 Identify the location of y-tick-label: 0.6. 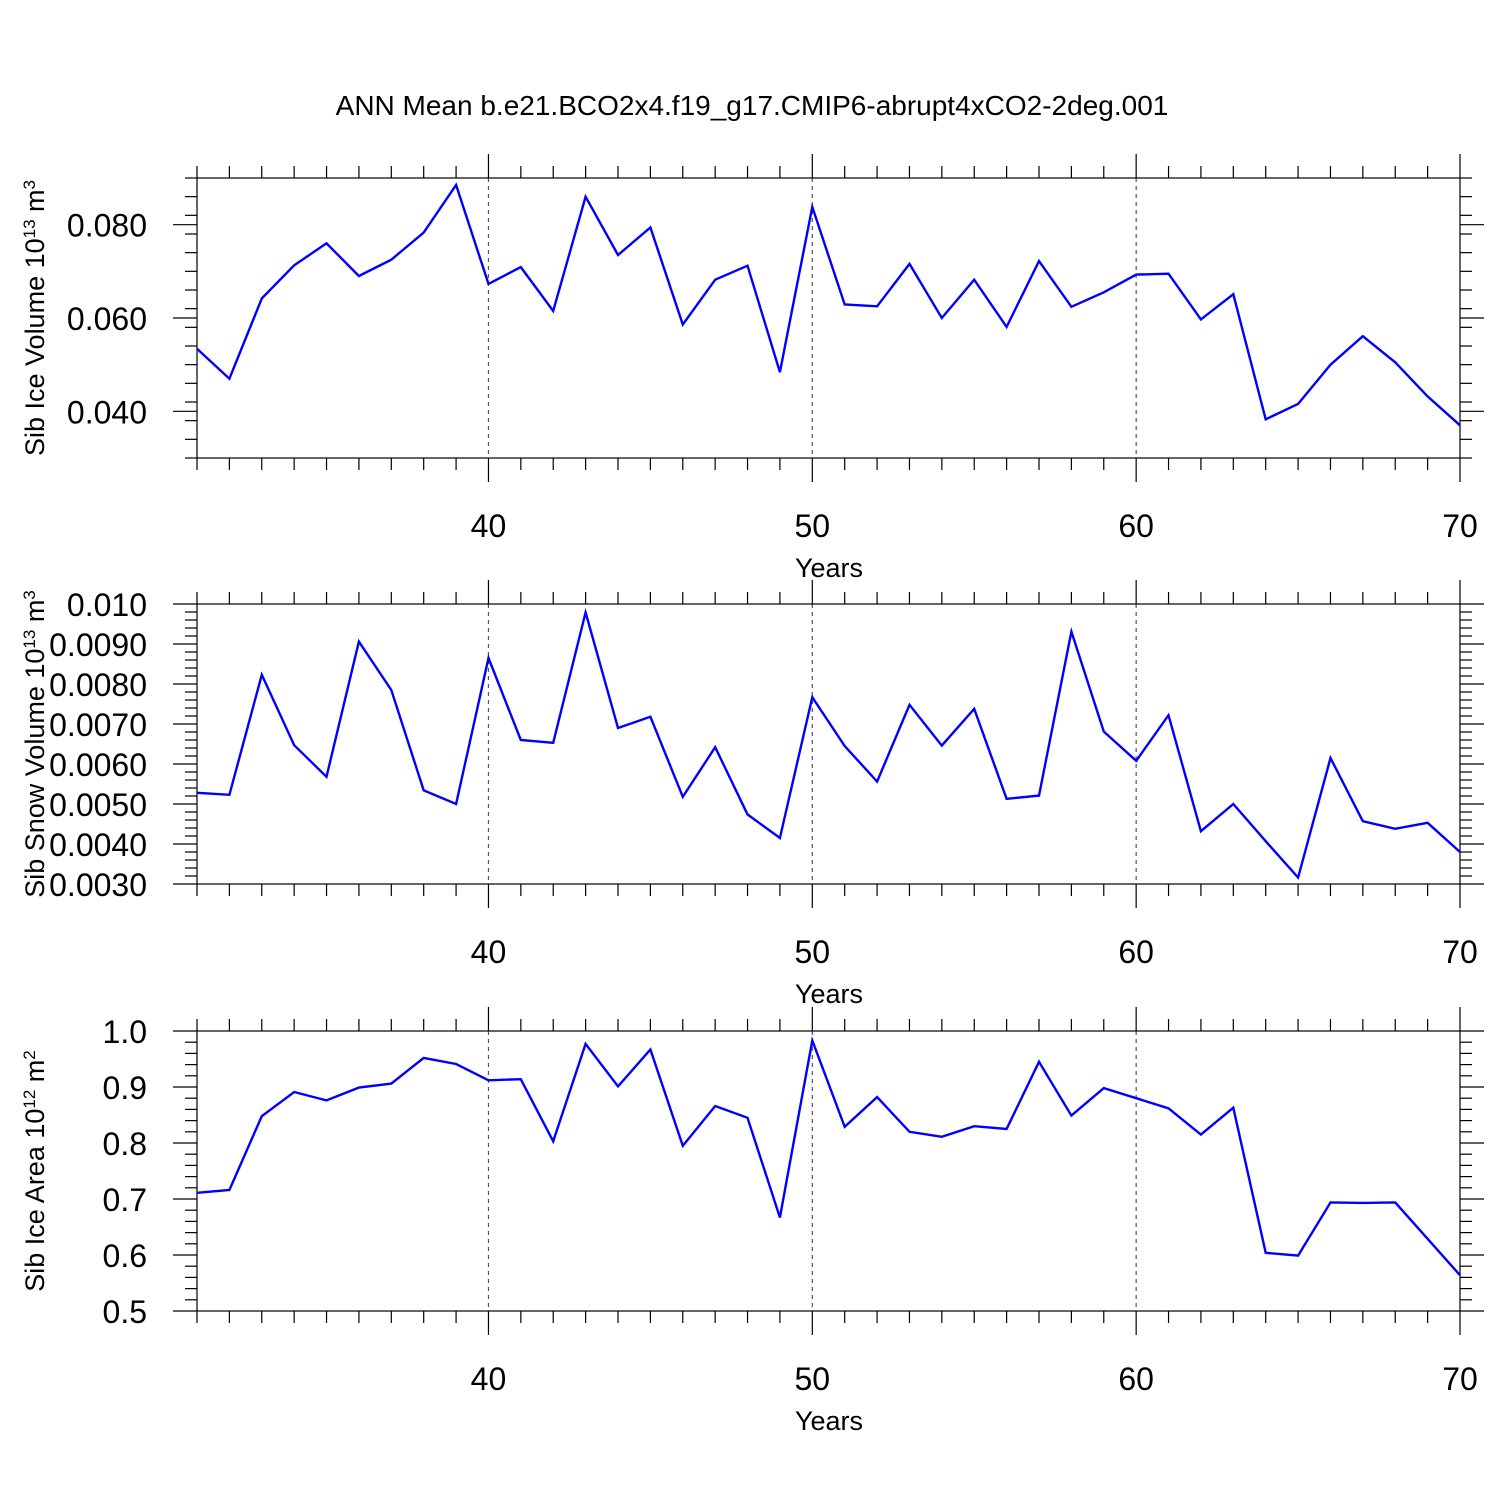
(125, 1256).